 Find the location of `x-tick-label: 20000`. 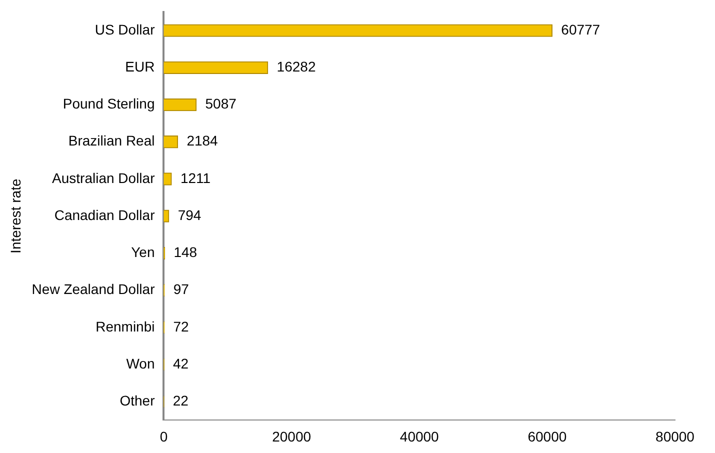

x-tick-label: 20000 is located at coordinates (292, 436).